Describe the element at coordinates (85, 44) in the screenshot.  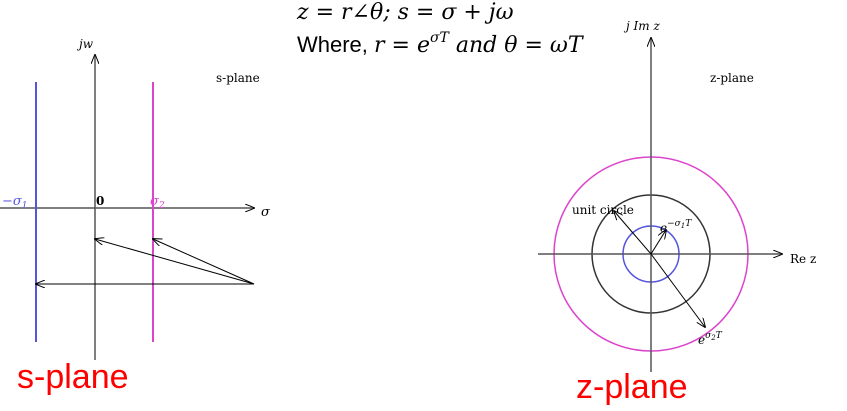
I see `s-plane-jw-label: jw` at that location.